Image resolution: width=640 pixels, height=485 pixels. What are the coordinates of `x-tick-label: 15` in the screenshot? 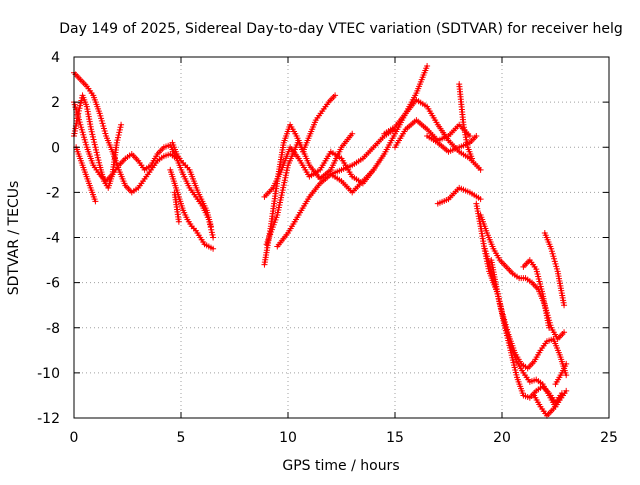 It's located at (395, 438).